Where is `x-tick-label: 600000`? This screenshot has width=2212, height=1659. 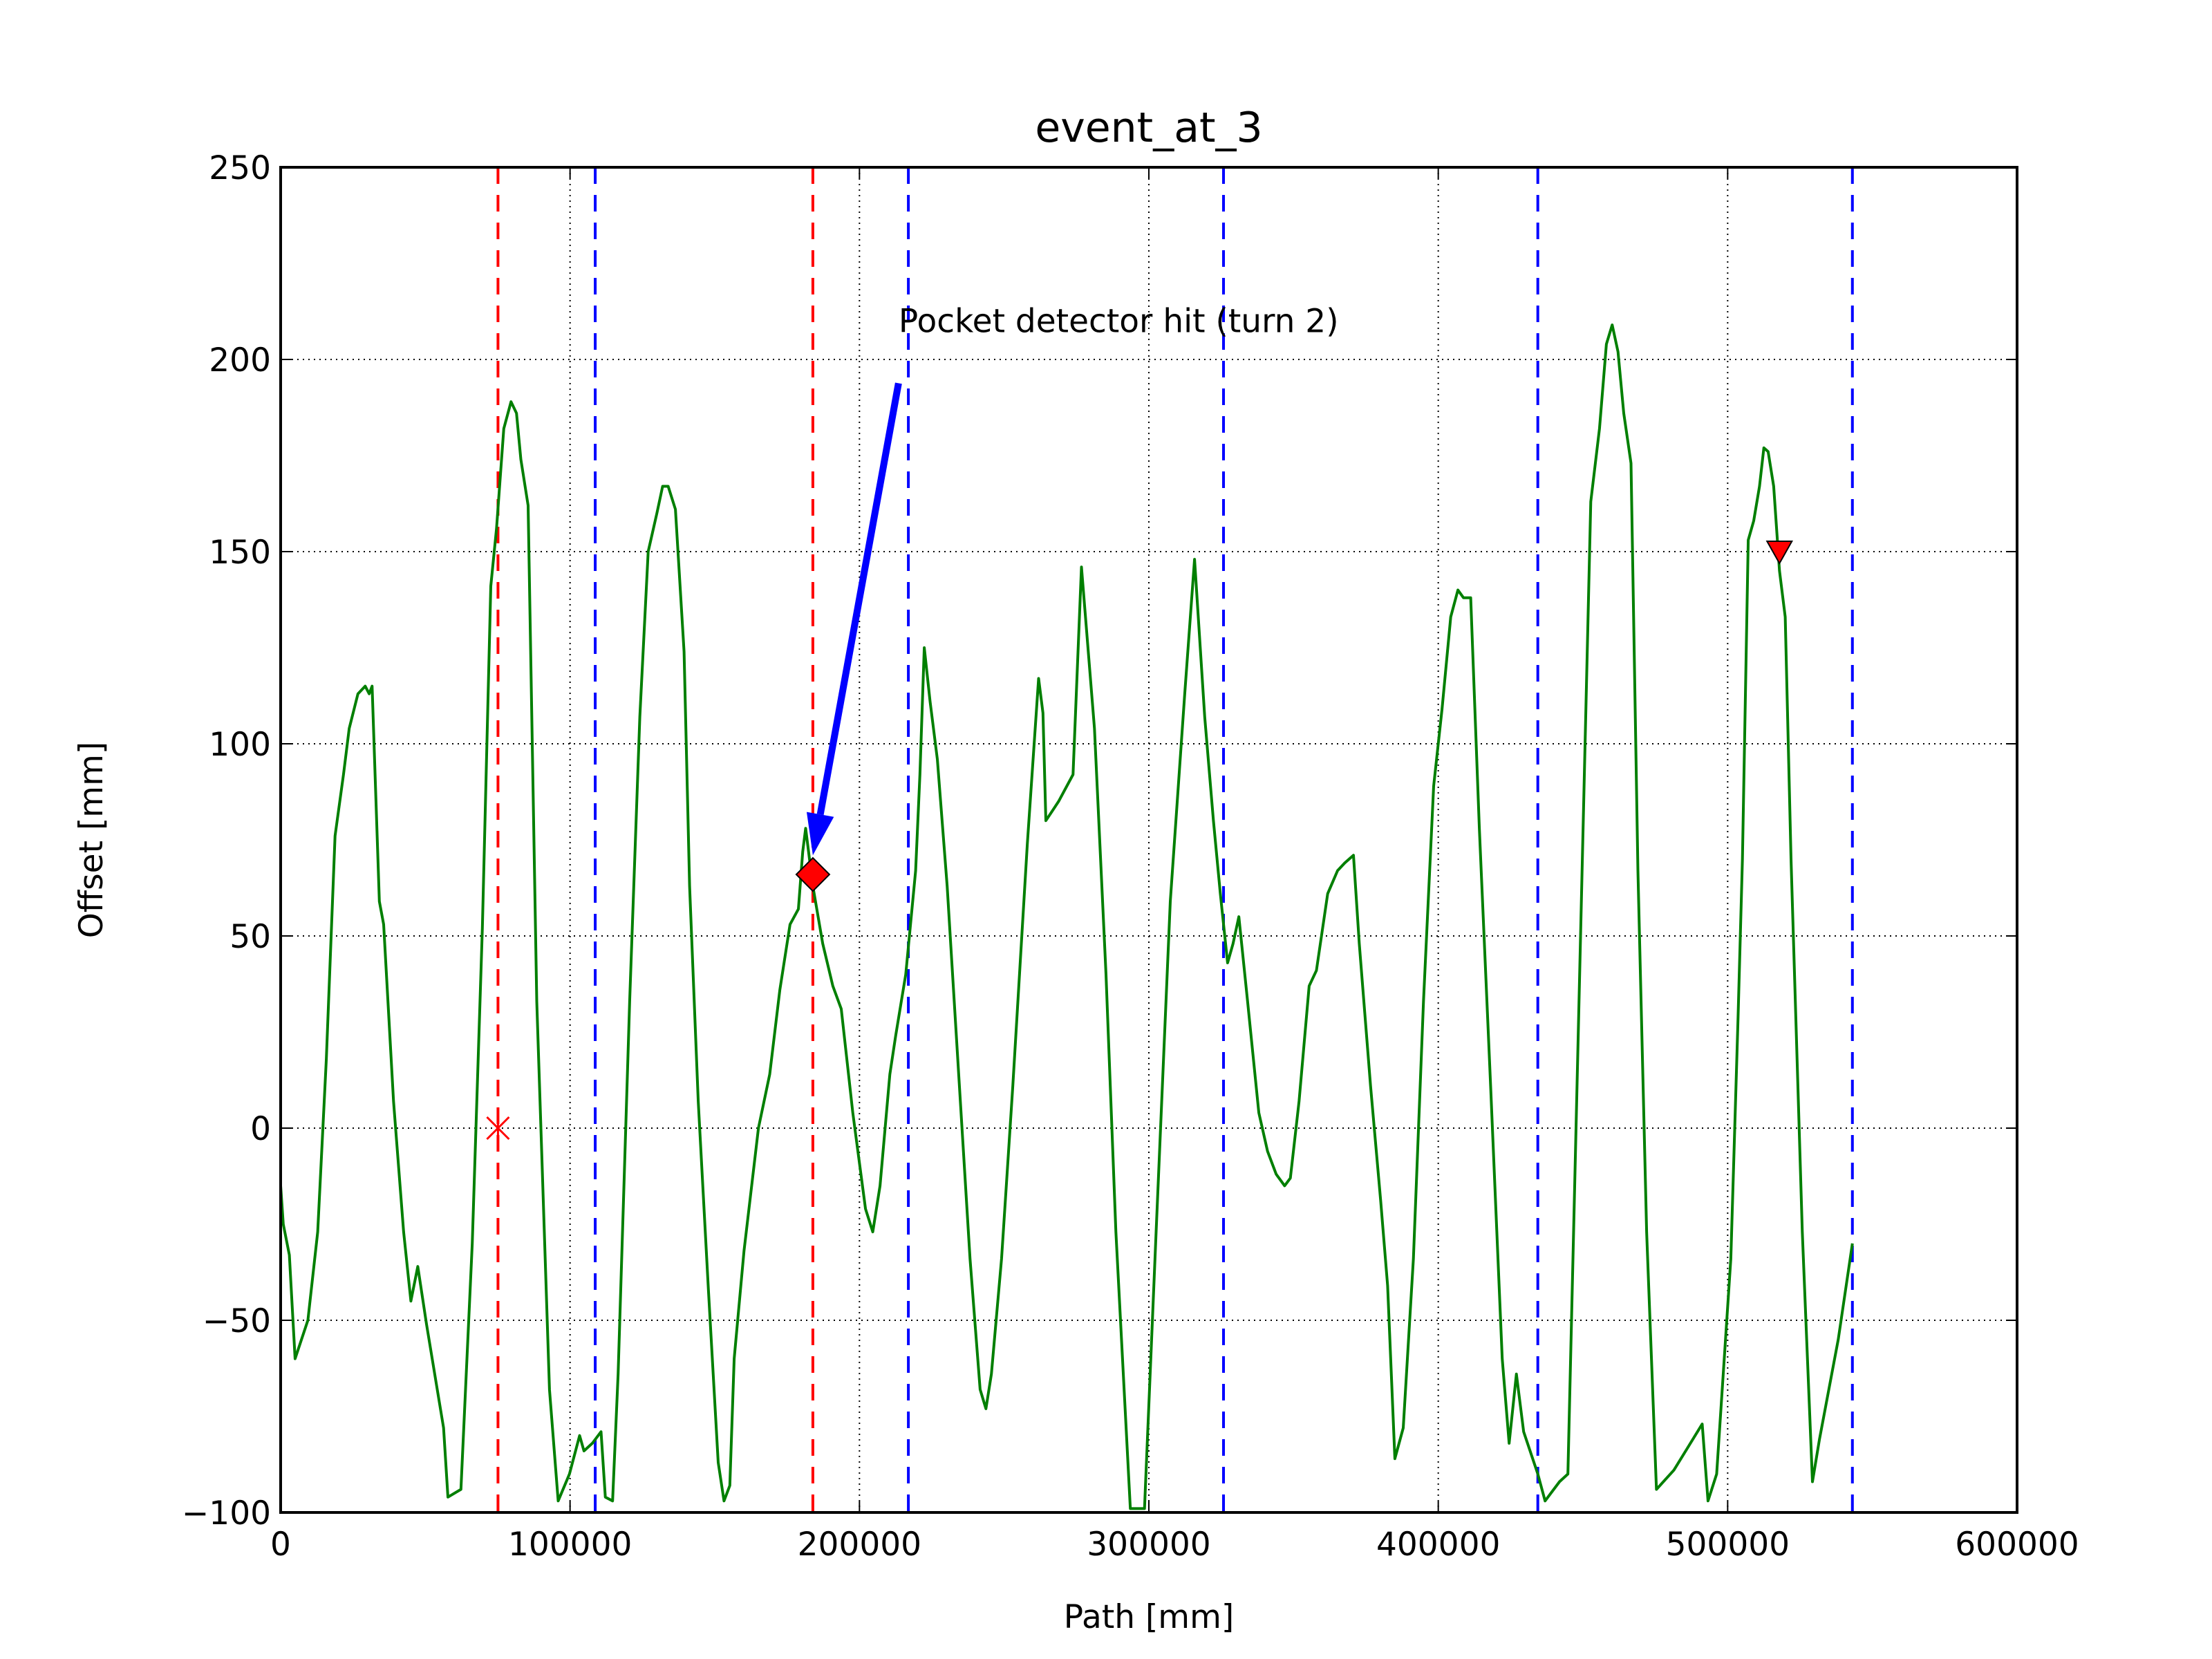
x-tick-label: 600000 is located at coordinates (2017, 1545).